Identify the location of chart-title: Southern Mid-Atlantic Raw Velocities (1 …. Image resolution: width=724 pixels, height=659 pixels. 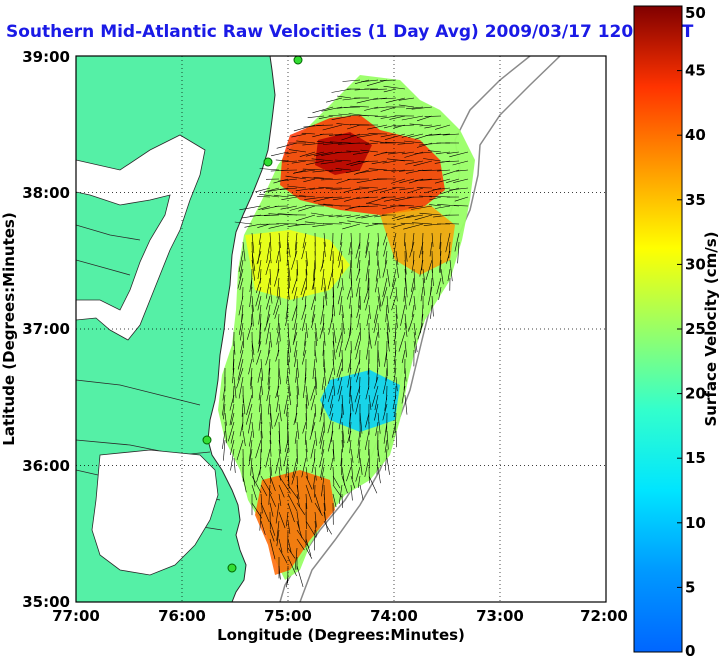
(350, 32).